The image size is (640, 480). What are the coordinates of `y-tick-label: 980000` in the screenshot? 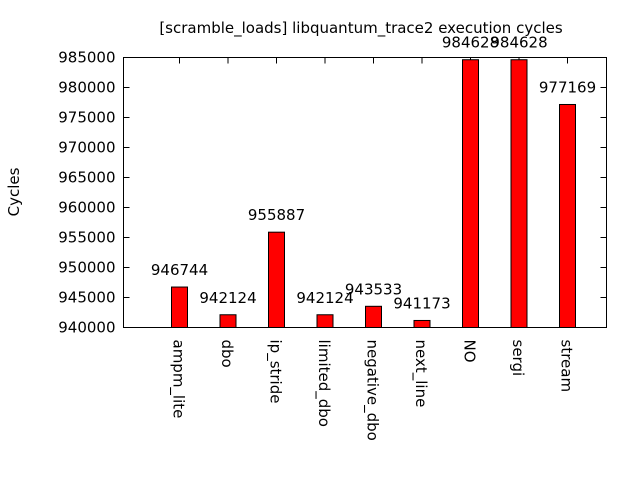 It's located at (86, 88).